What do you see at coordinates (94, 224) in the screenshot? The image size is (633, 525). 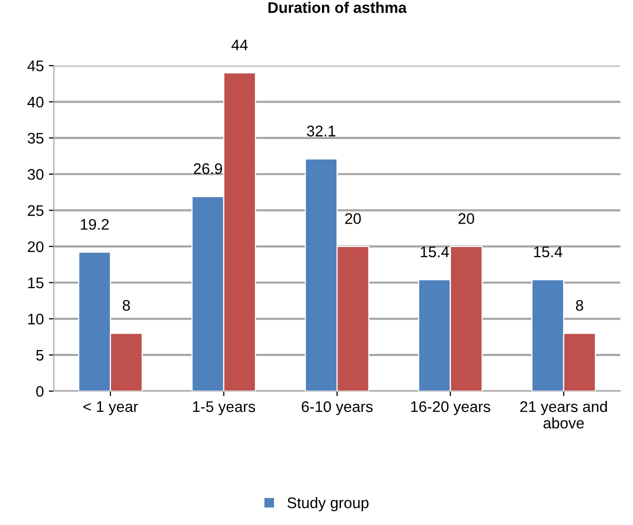 I see `data-label: 19.2` at bounding box center [94, 224].